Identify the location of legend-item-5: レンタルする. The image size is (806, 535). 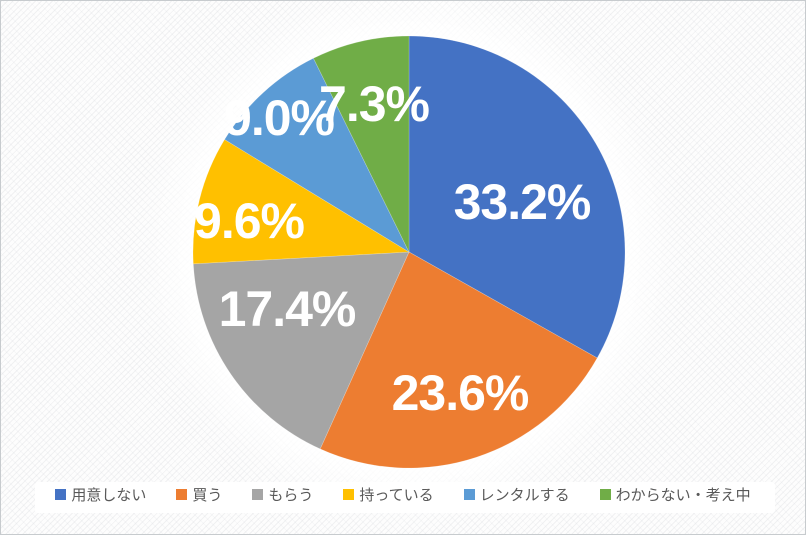
(516, 494).